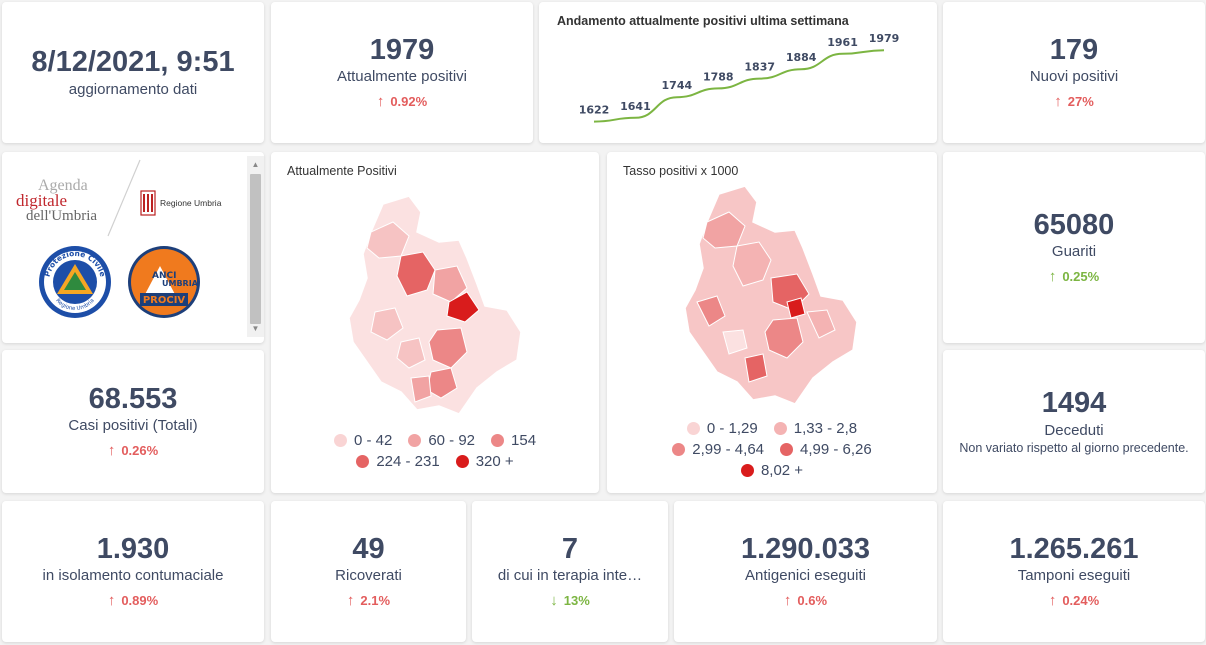 The width and height of the screenshot is (1206, 645). What do you see at coordinates (63, 185) in the screenshot?
I see `agenda-line1: Agenda` at bounding box center [63, 185].